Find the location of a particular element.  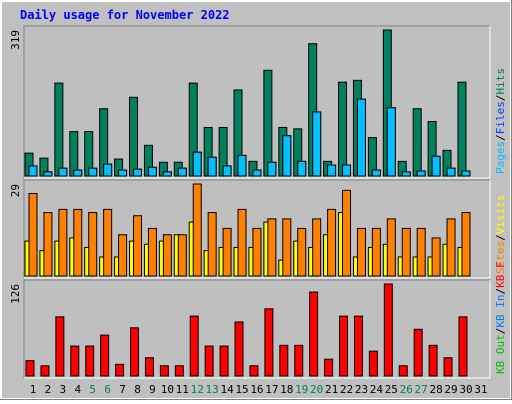

x-tick-label: 26 is located at coordinates (406, 389).